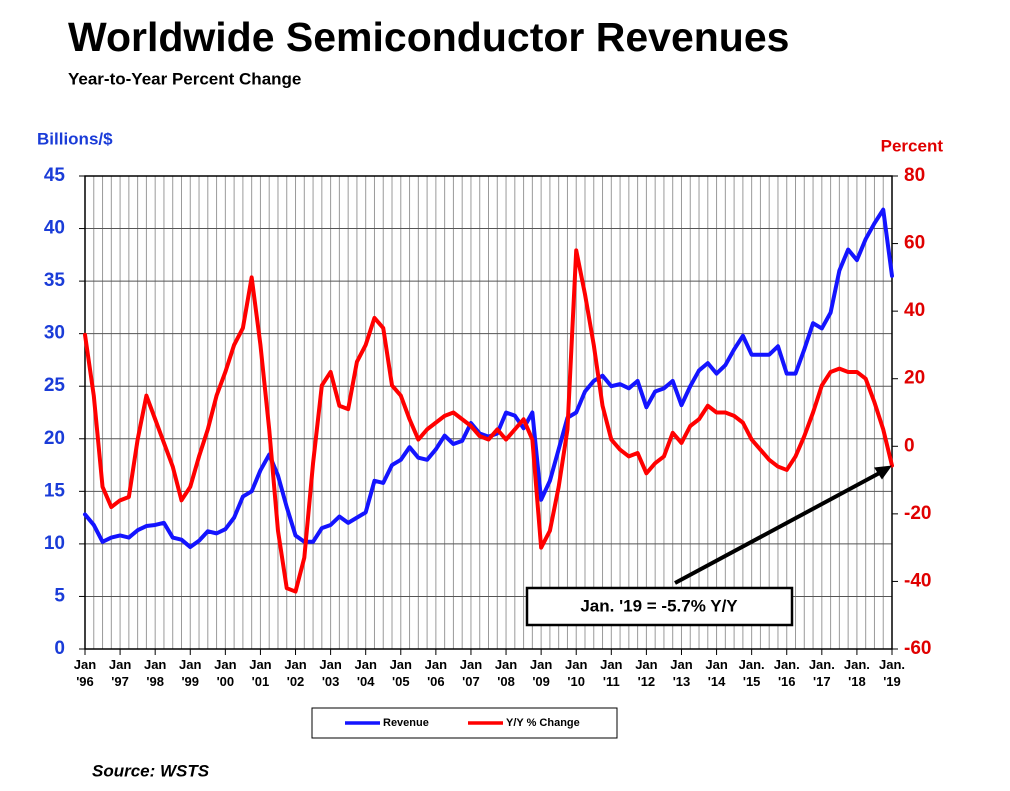 The width and height of the screenshot is (1010, 791). Describe the element at coordinates (184, 78) in the screenshot. I see `chart-subtitle: Year-to-Year Percent Change` at that location.